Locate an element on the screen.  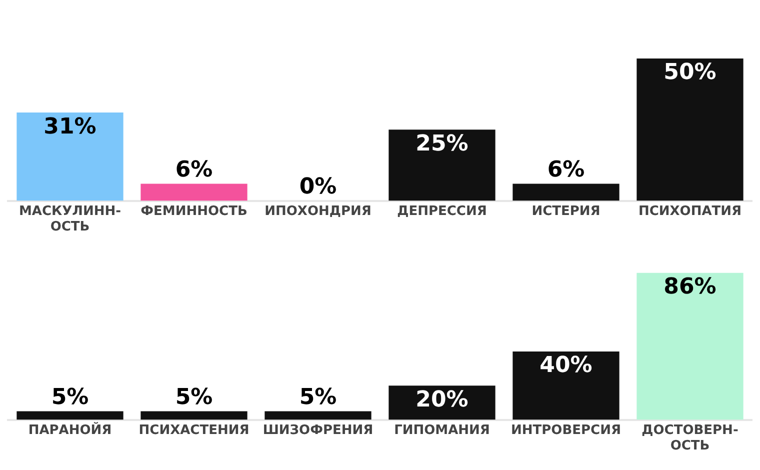
x-tick-label: ИПОХОНДРИЯ is located at coordinates (318, 211).